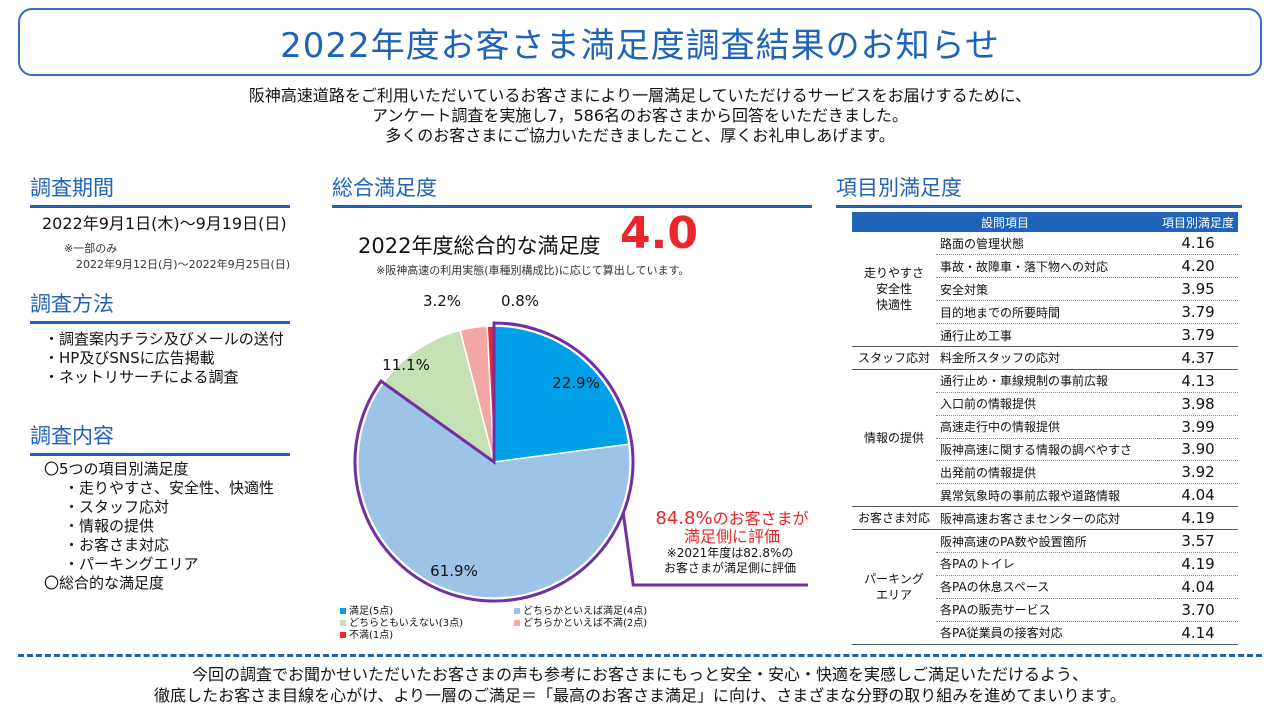  Describe the element at coordinates (1045, 450) in the screenshot. I see `table-row: 阪神高速に関する情報の調べやすさ 3.90` at that location.